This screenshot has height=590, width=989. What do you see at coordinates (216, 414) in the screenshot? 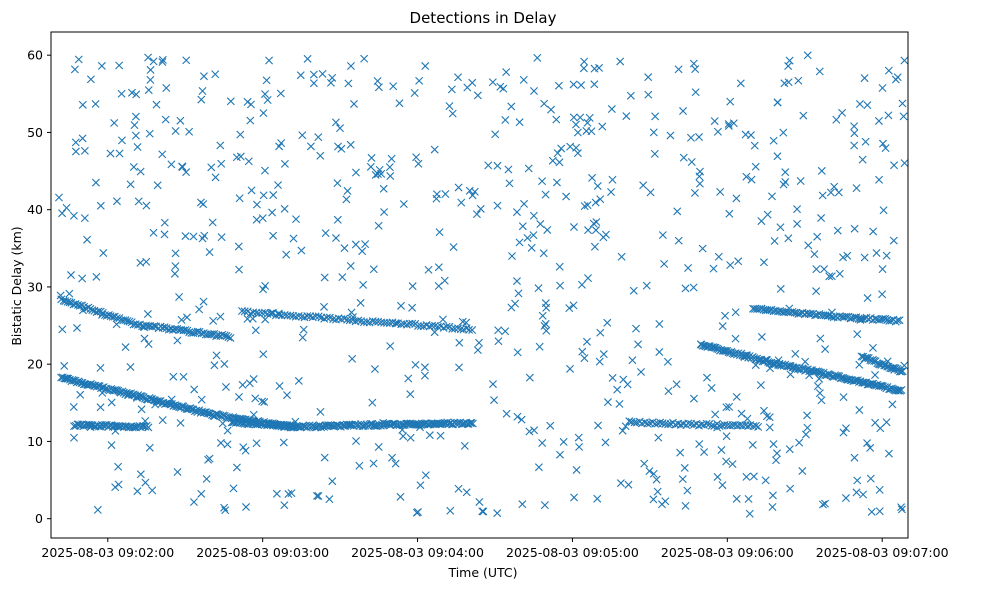
I see `data-point-track-b-lower` at bounding box center [216, 414].